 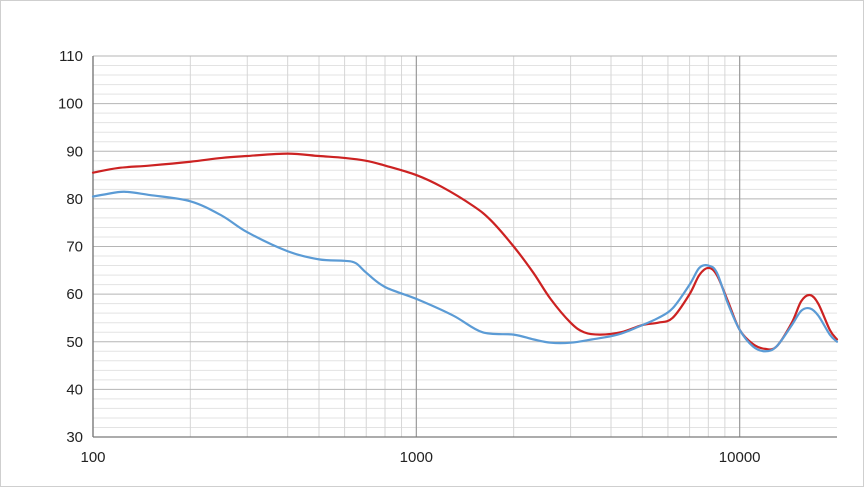 I want to click on x-tick-label: 1000, so click(x=416, y=457).